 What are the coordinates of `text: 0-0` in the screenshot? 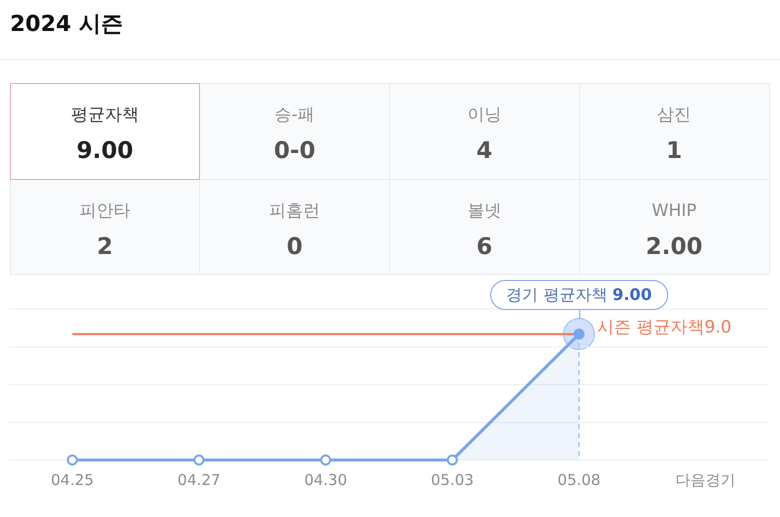 It's located at (295, 151).